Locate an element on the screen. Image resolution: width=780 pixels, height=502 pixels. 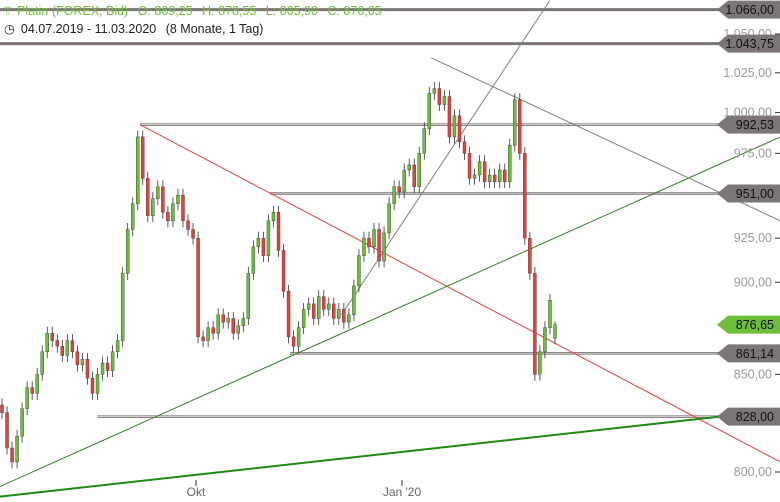
level-tag-label: 1.066,00 is located at coordinates (749, 10).